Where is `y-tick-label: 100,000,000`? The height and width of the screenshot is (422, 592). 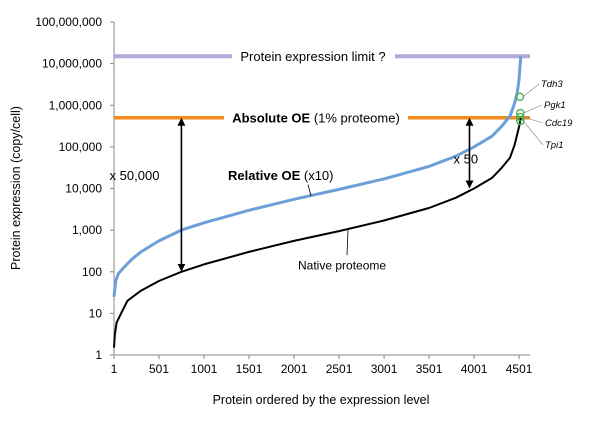
y-tick-label: 100,000,000 is located at coordinates (68, 22).